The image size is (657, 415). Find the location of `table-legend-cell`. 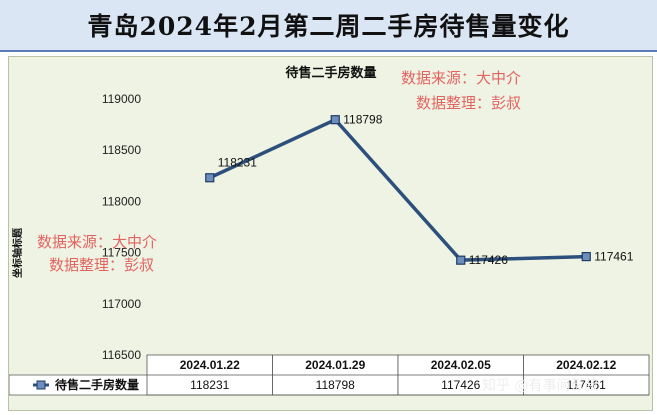

table-legend-cell is located at coordinates (78, 385).